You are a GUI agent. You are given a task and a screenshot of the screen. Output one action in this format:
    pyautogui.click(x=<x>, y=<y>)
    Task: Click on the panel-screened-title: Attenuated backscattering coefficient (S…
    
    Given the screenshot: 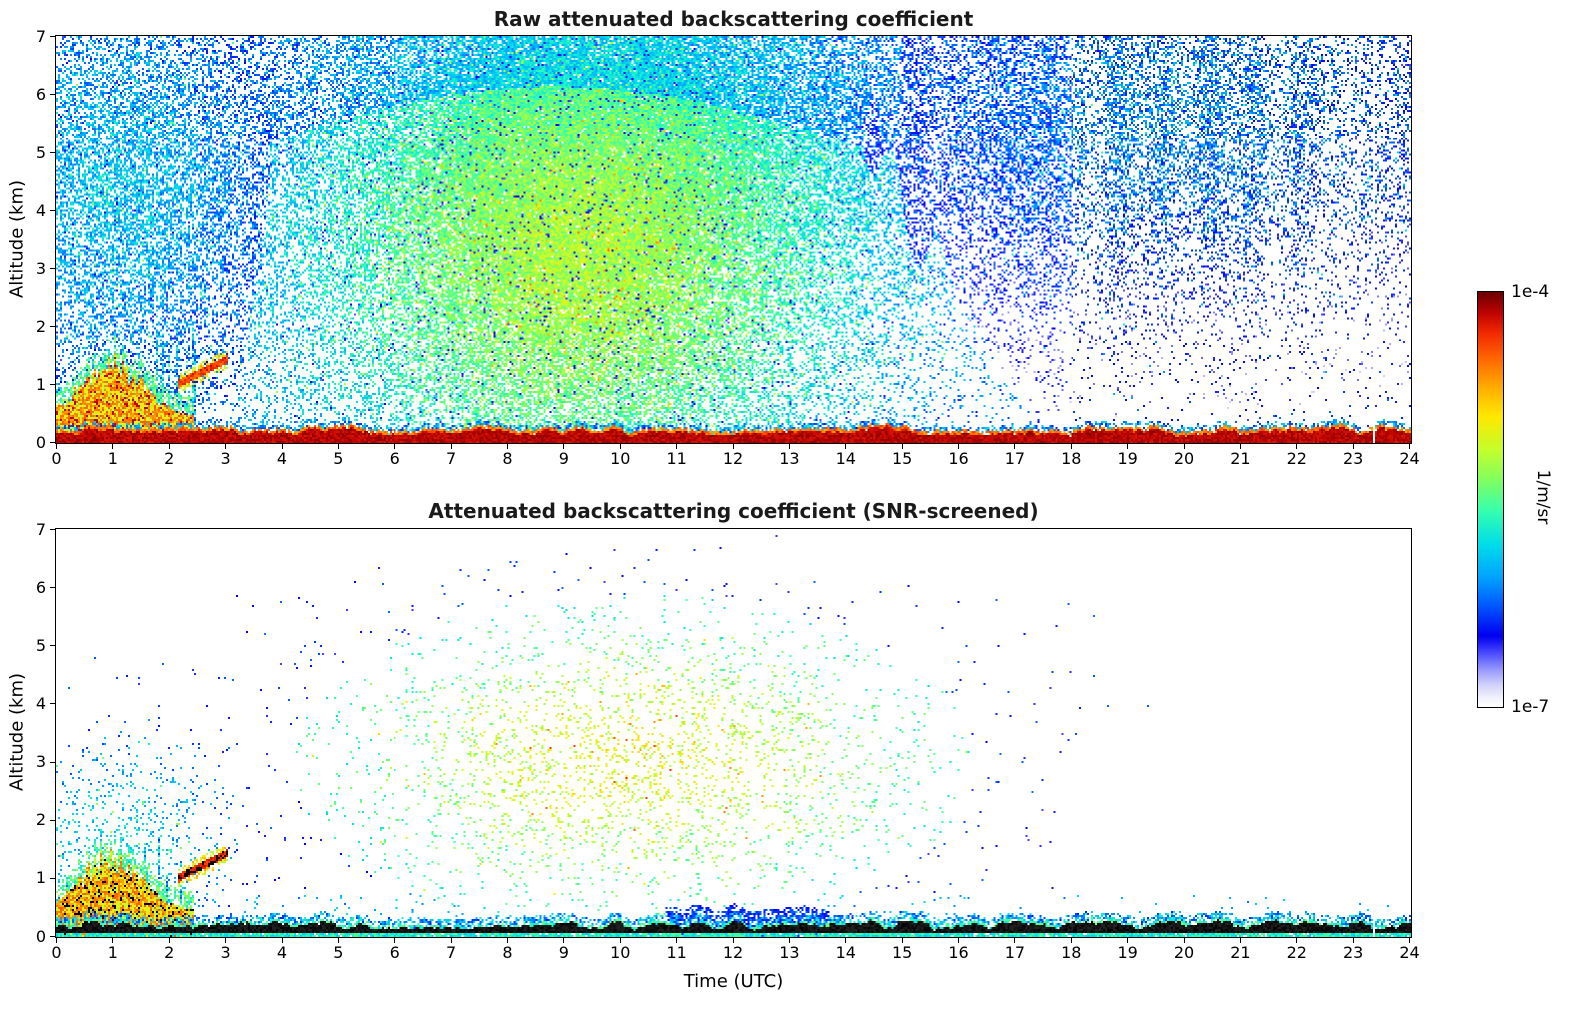 What is the action you would take?
    pyautogui.click(x=733, y=511)
    